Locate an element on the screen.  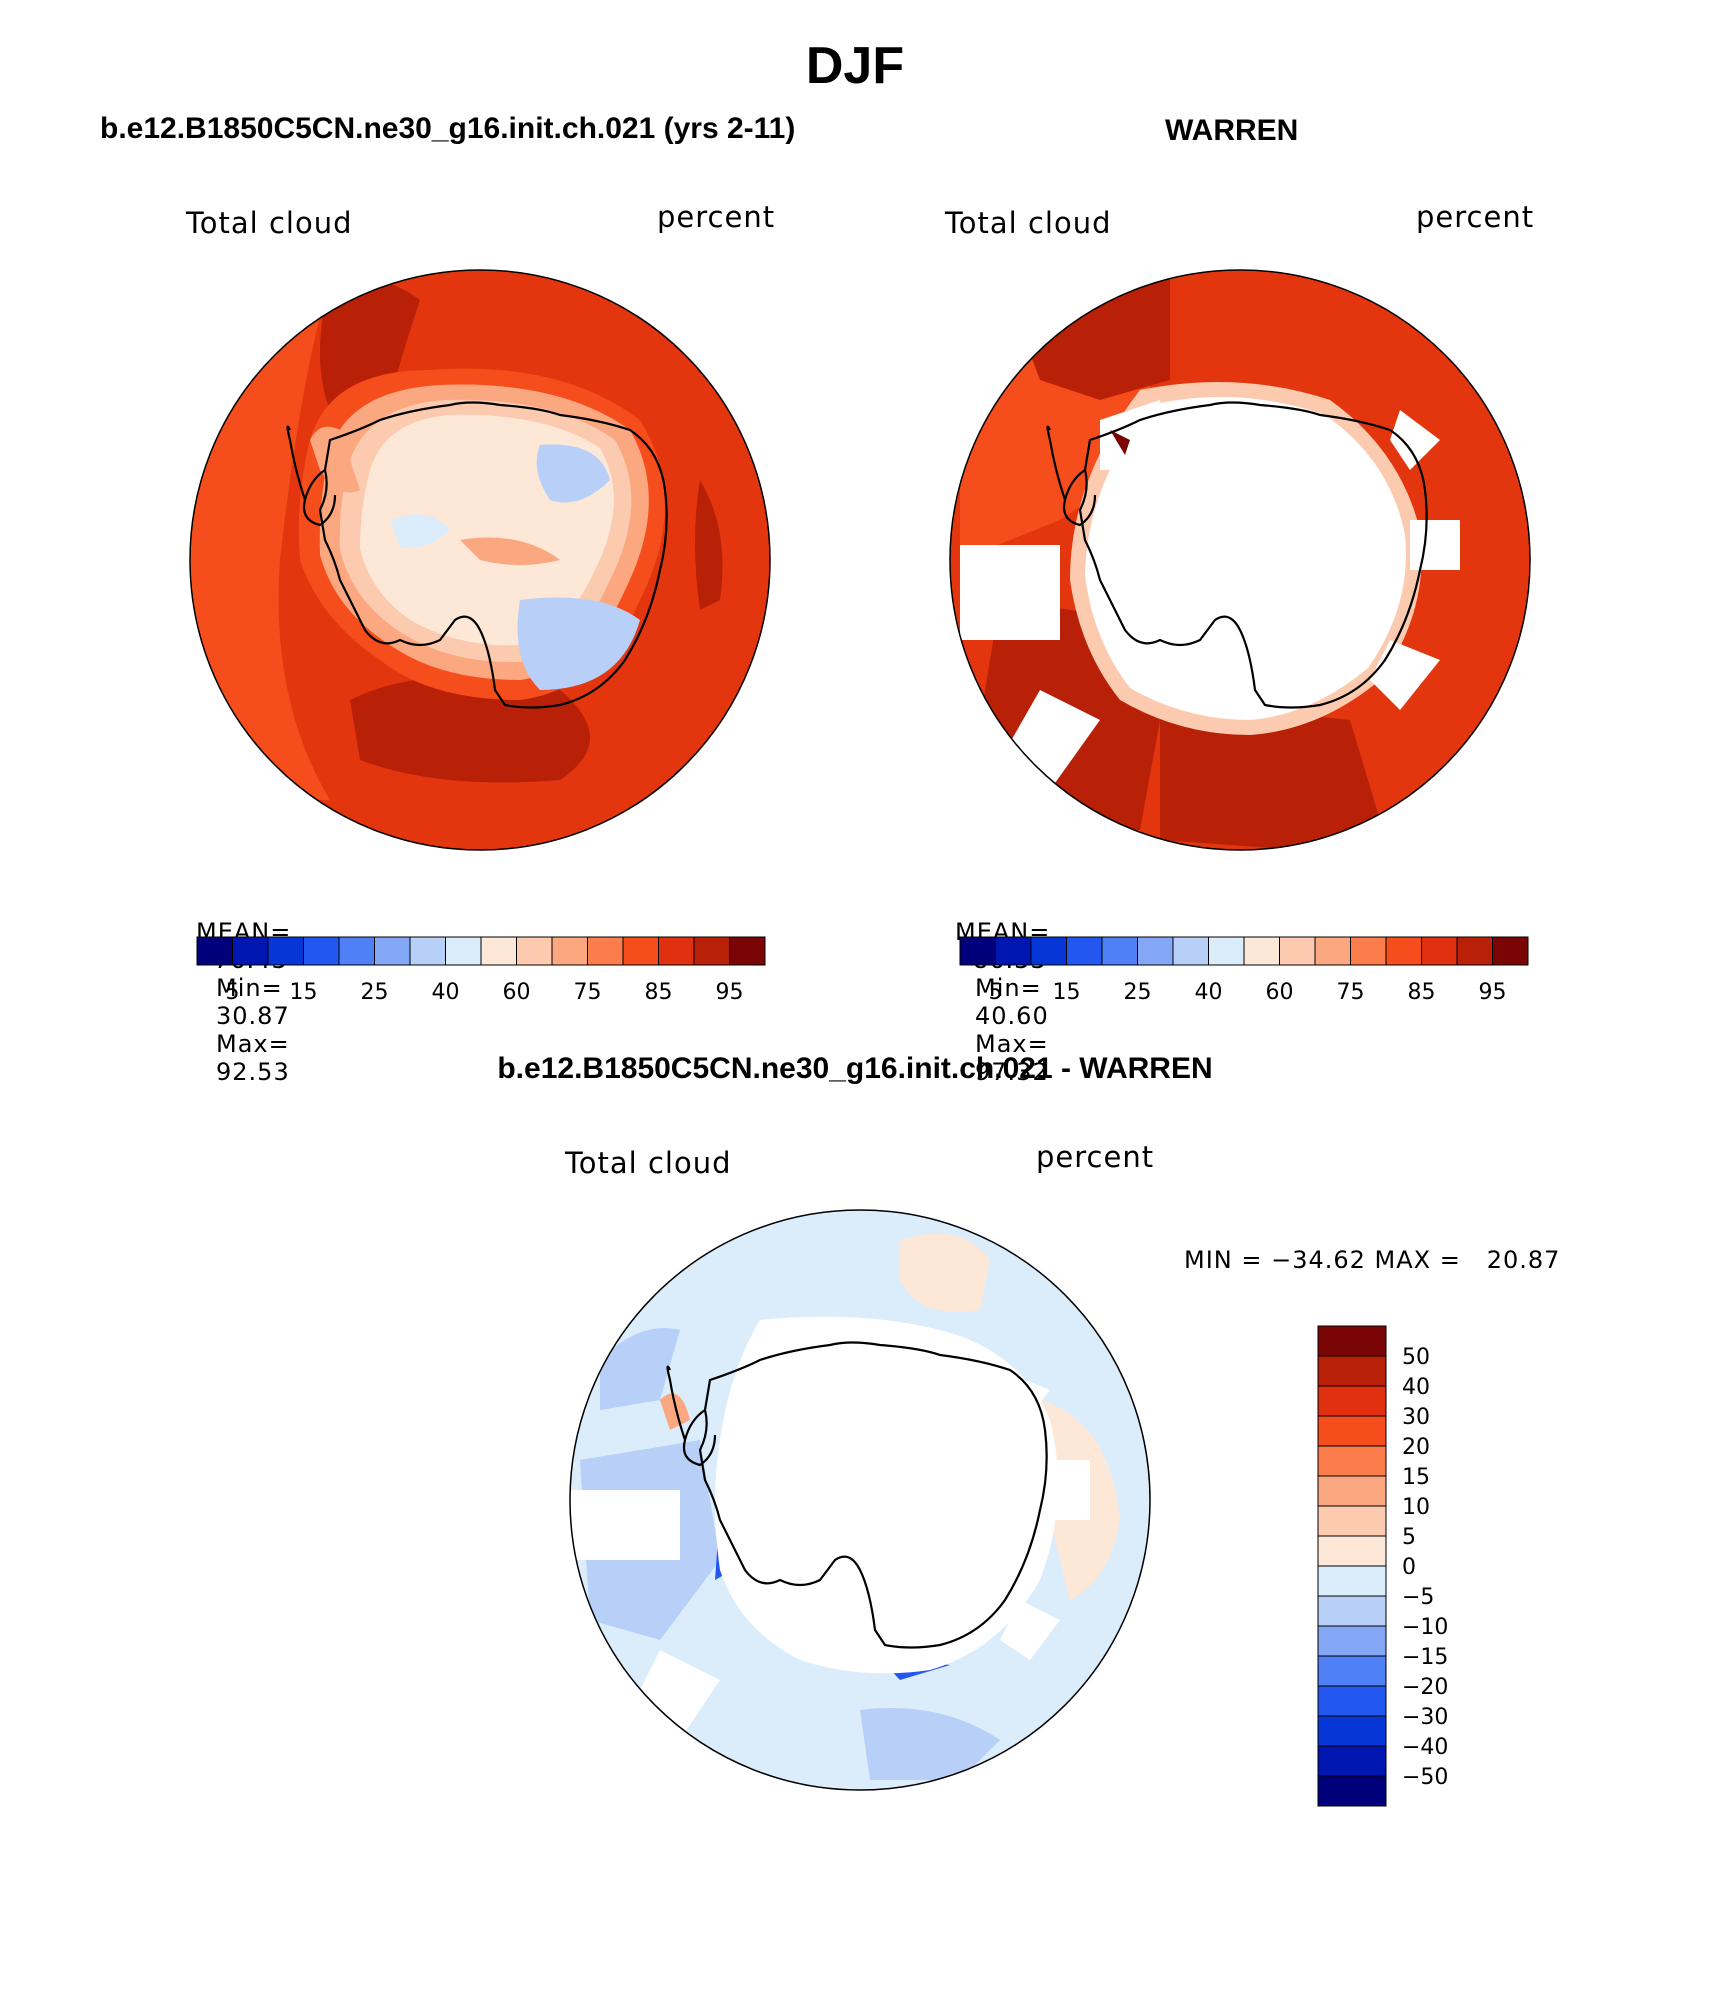
min-value: 40.60 is located at coordinates (1012, 1016).